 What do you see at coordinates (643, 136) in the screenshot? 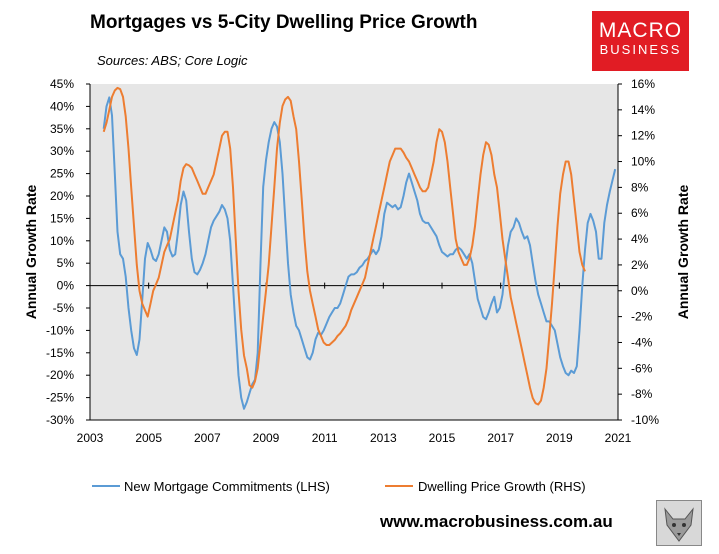
I see `y-right-tick-label: 12%` at bounding box center [643, 136].